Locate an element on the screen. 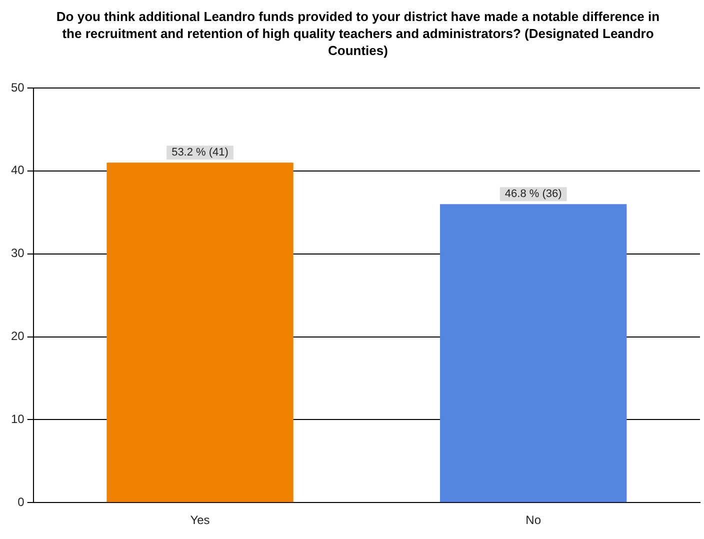  chart-title: Do you think additional Leandro funds provided to your district have made a notable difference in the recruitment and retention of high quality teachers and administrators? (Designated Leandro Counties) is located at coordinates (358, 34).